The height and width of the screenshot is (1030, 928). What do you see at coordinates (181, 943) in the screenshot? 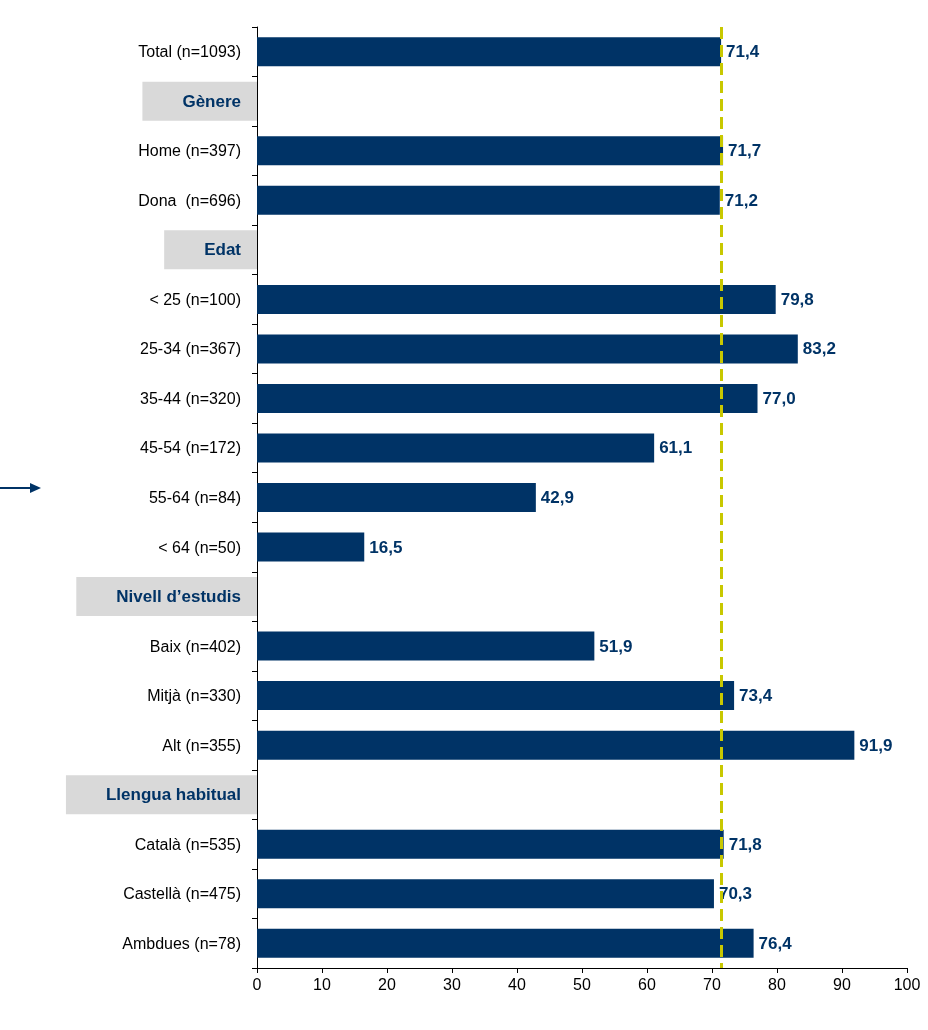
I see `y-tick-label: Ambdues (n=78)` at bounding box center [181, 943].